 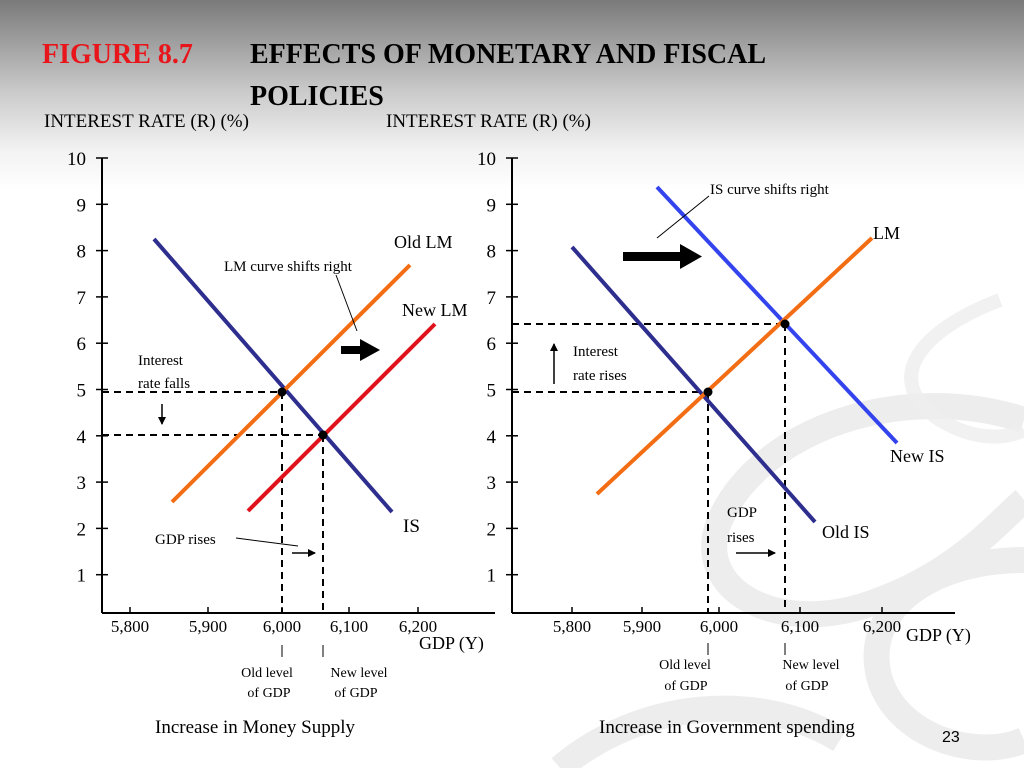 I want to click on is-shift-label: IS curve shifts right, so click(x=770, y=190).